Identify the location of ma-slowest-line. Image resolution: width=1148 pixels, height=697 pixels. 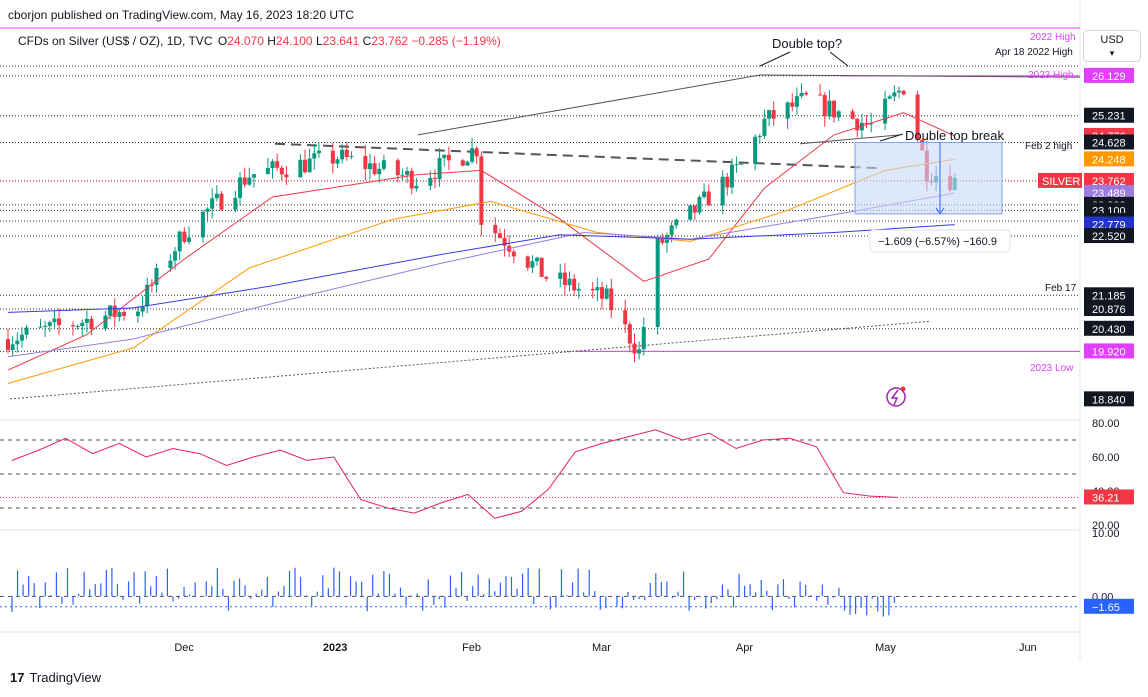
(481, 268).